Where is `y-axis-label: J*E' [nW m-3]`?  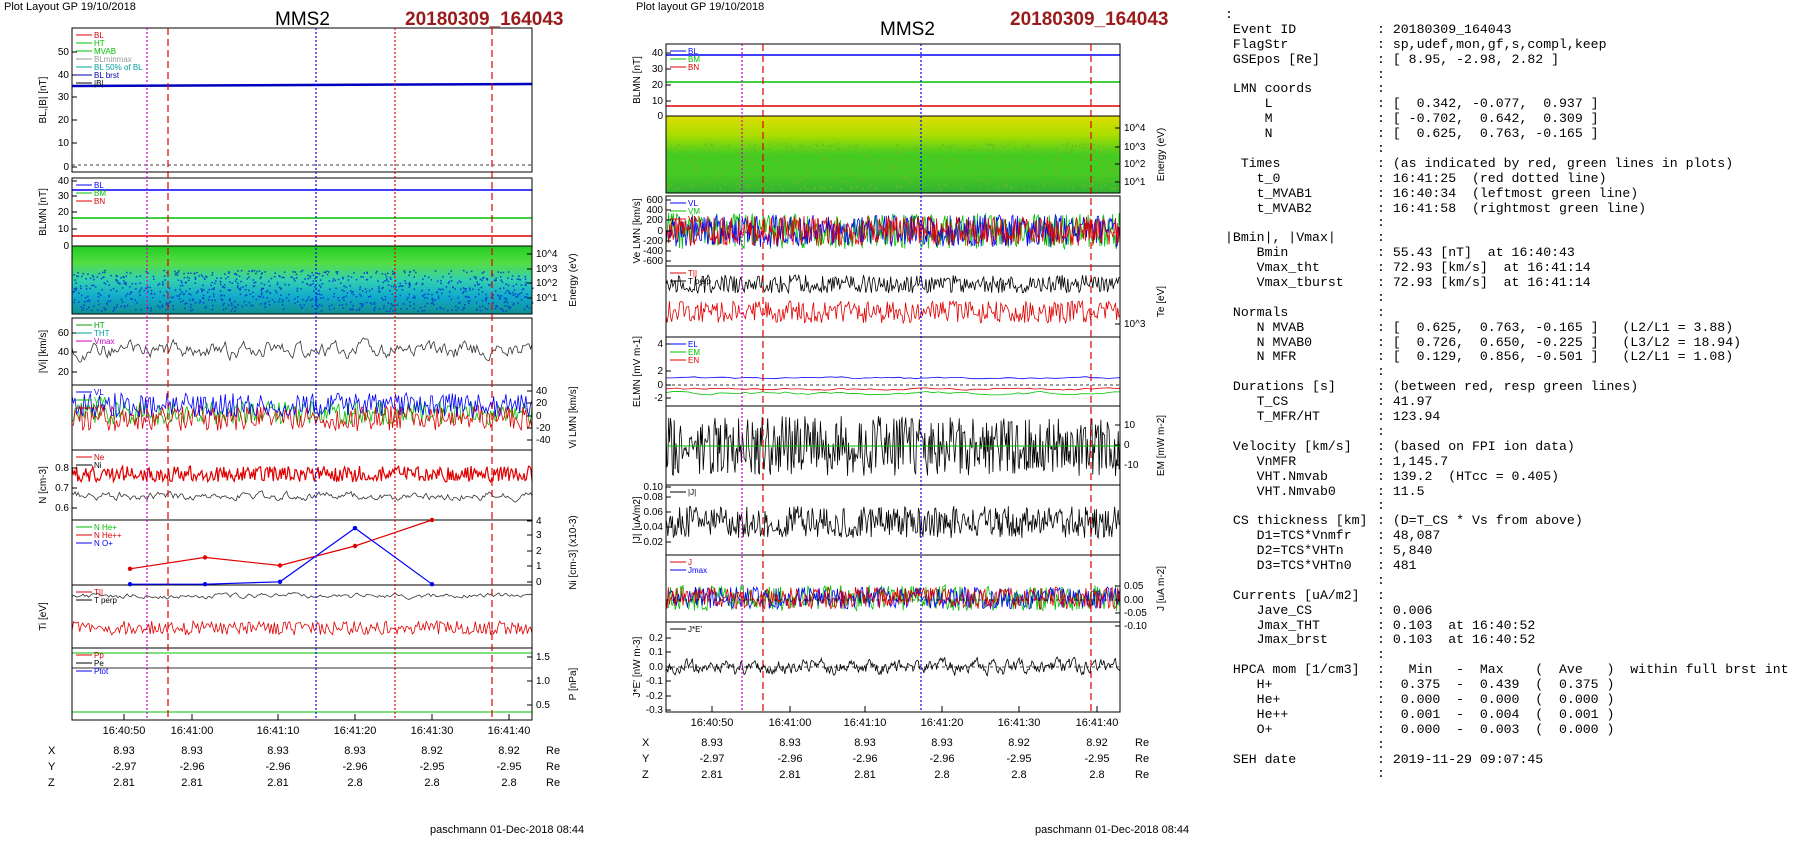 y-axis-label: J*E' [nW m-3] is located at coordinates (637, 666).